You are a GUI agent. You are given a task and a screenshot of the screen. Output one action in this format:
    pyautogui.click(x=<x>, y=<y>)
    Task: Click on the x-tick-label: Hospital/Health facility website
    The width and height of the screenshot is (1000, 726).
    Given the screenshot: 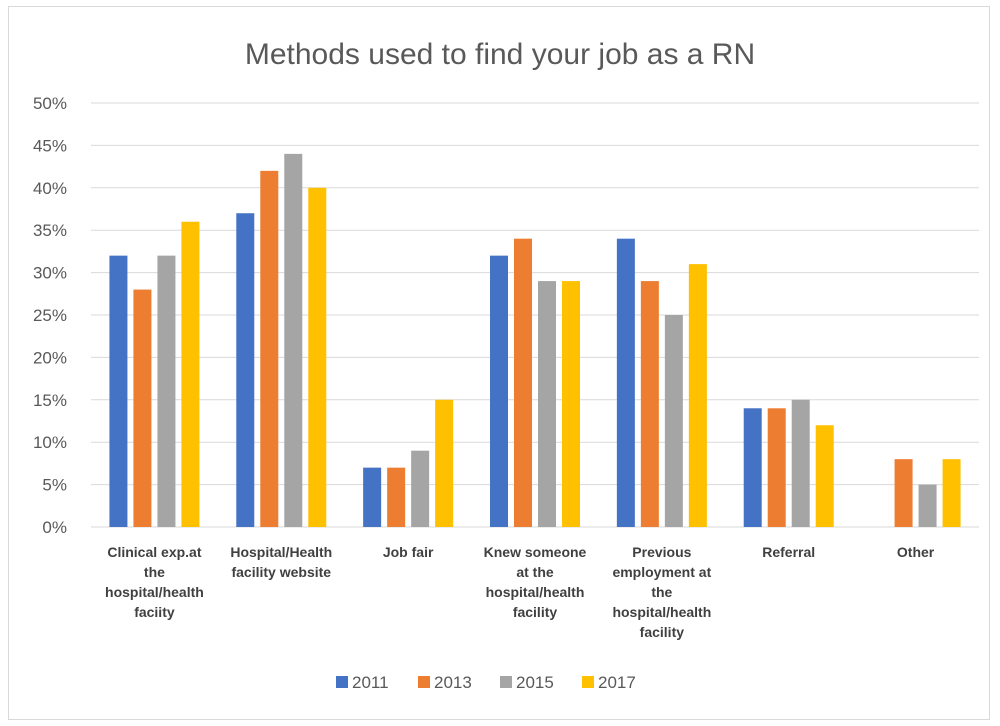 What is the action you would take?
    pyautogui.click(x=281, y=562)
    